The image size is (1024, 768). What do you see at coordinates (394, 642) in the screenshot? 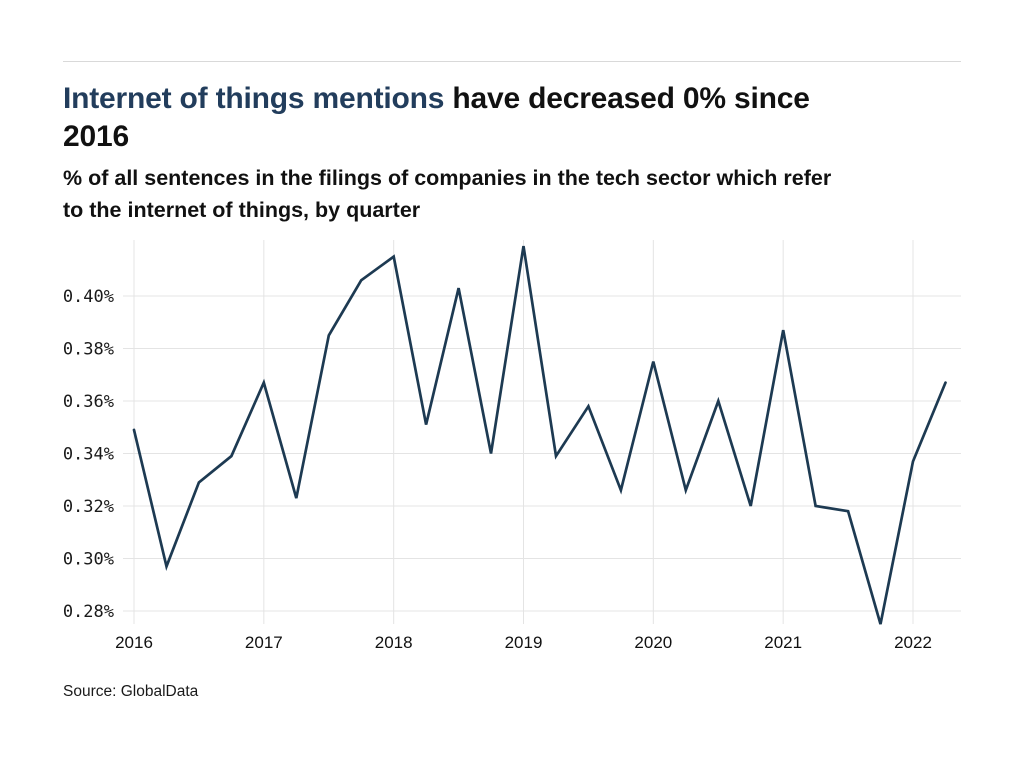
I see `x-tick-label: 2018` at bounding box center [394, 642].